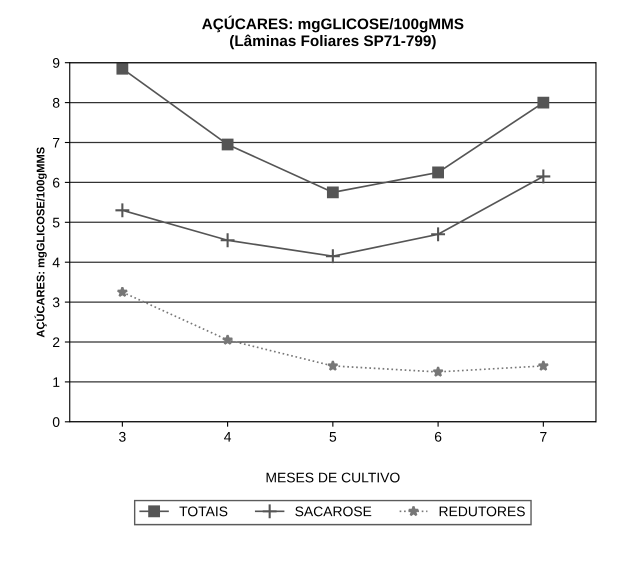  I want to click on y-tick-label: 5, so click(56, 223).